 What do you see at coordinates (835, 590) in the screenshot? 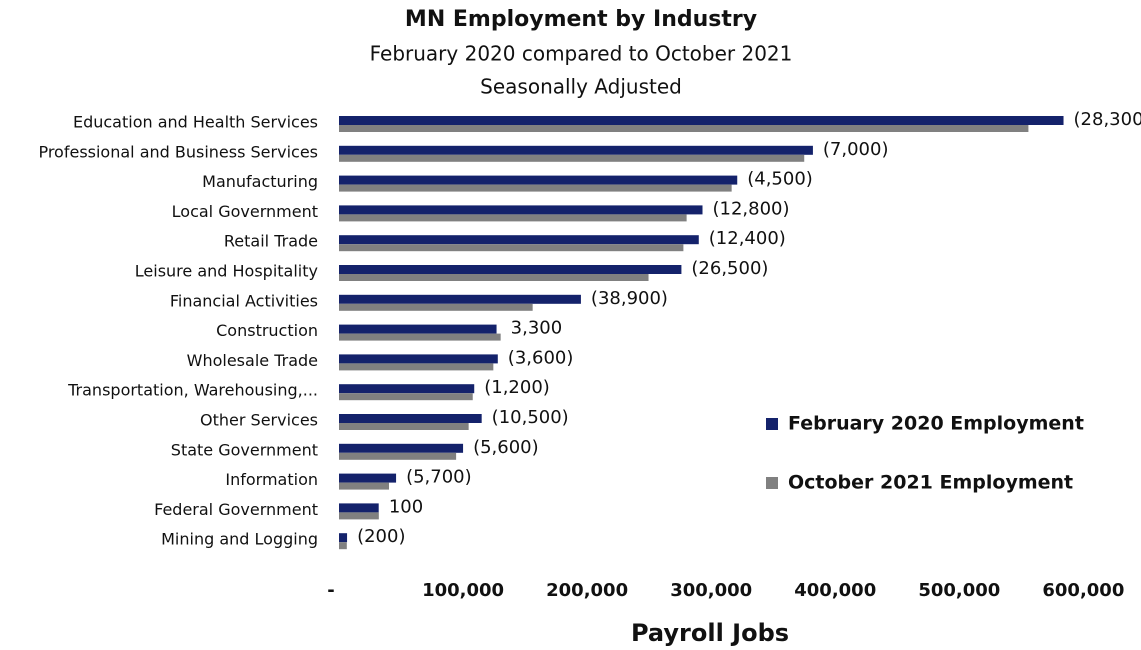
I see `x-tick-label: 400,000` at bounding box center [835, 590].